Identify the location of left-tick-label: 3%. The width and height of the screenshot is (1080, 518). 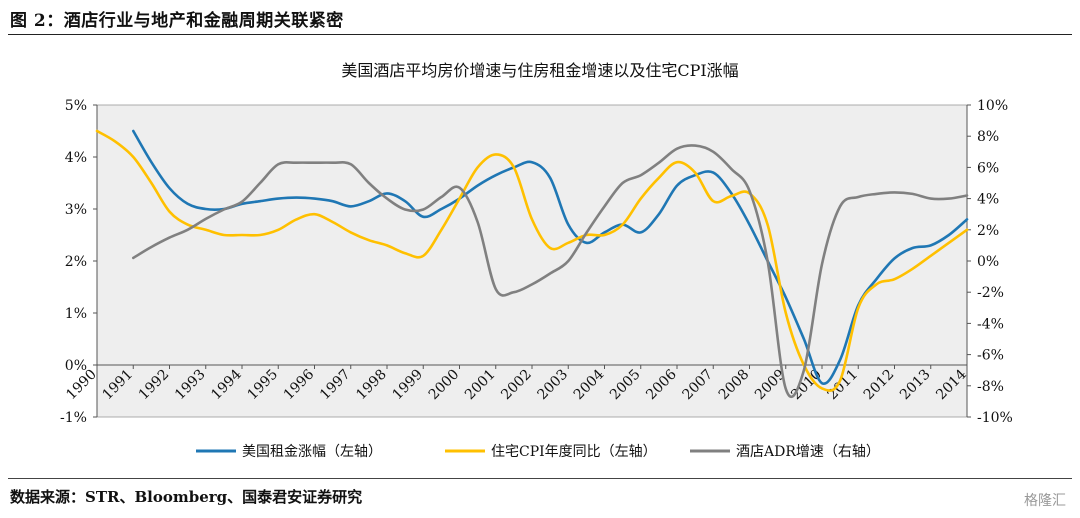
(76, 210).